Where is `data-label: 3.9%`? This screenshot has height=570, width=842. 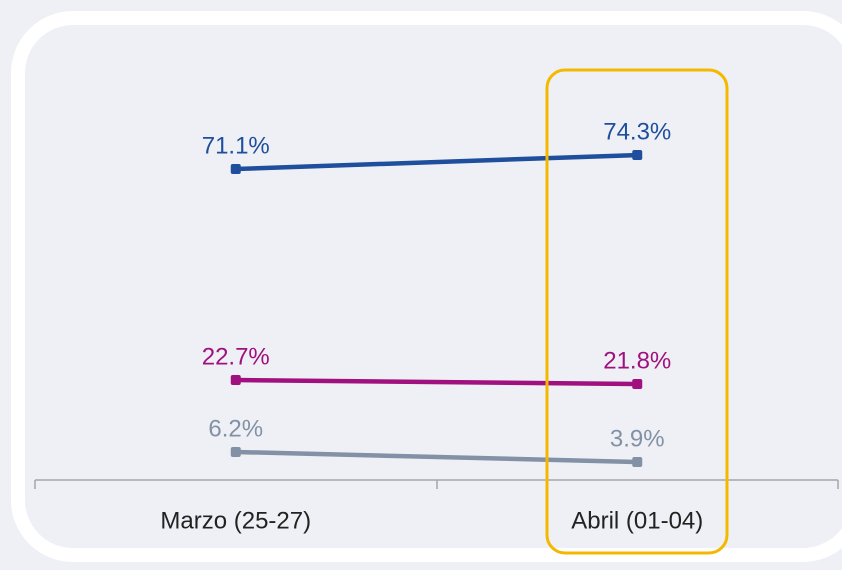
data-label: 3.9% is located at coordinates (637, 438).